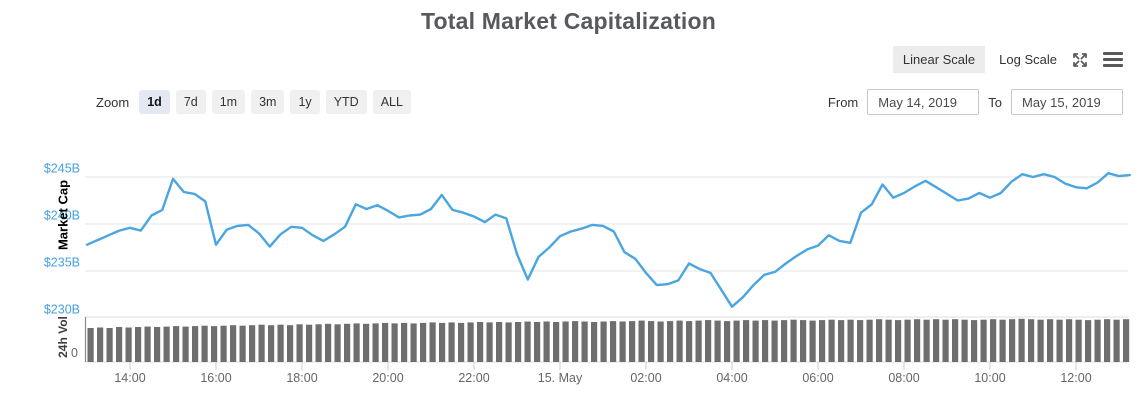 The width and height of the screenshot is (1137, 400). I want to click on to-label: To, so click(995, 102).